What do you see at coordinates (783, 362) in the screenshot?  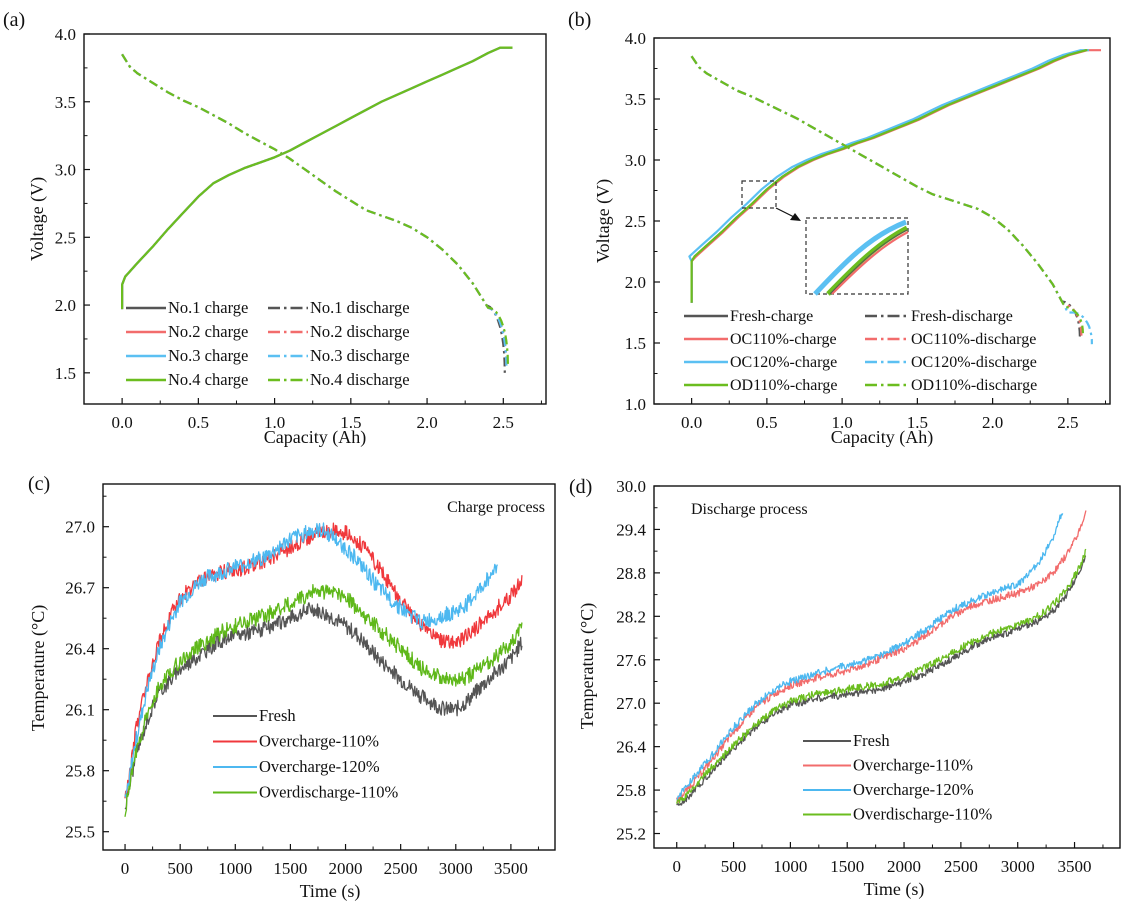 I see `legend-label: OC120%-charge` at bounding box center [783, 362].